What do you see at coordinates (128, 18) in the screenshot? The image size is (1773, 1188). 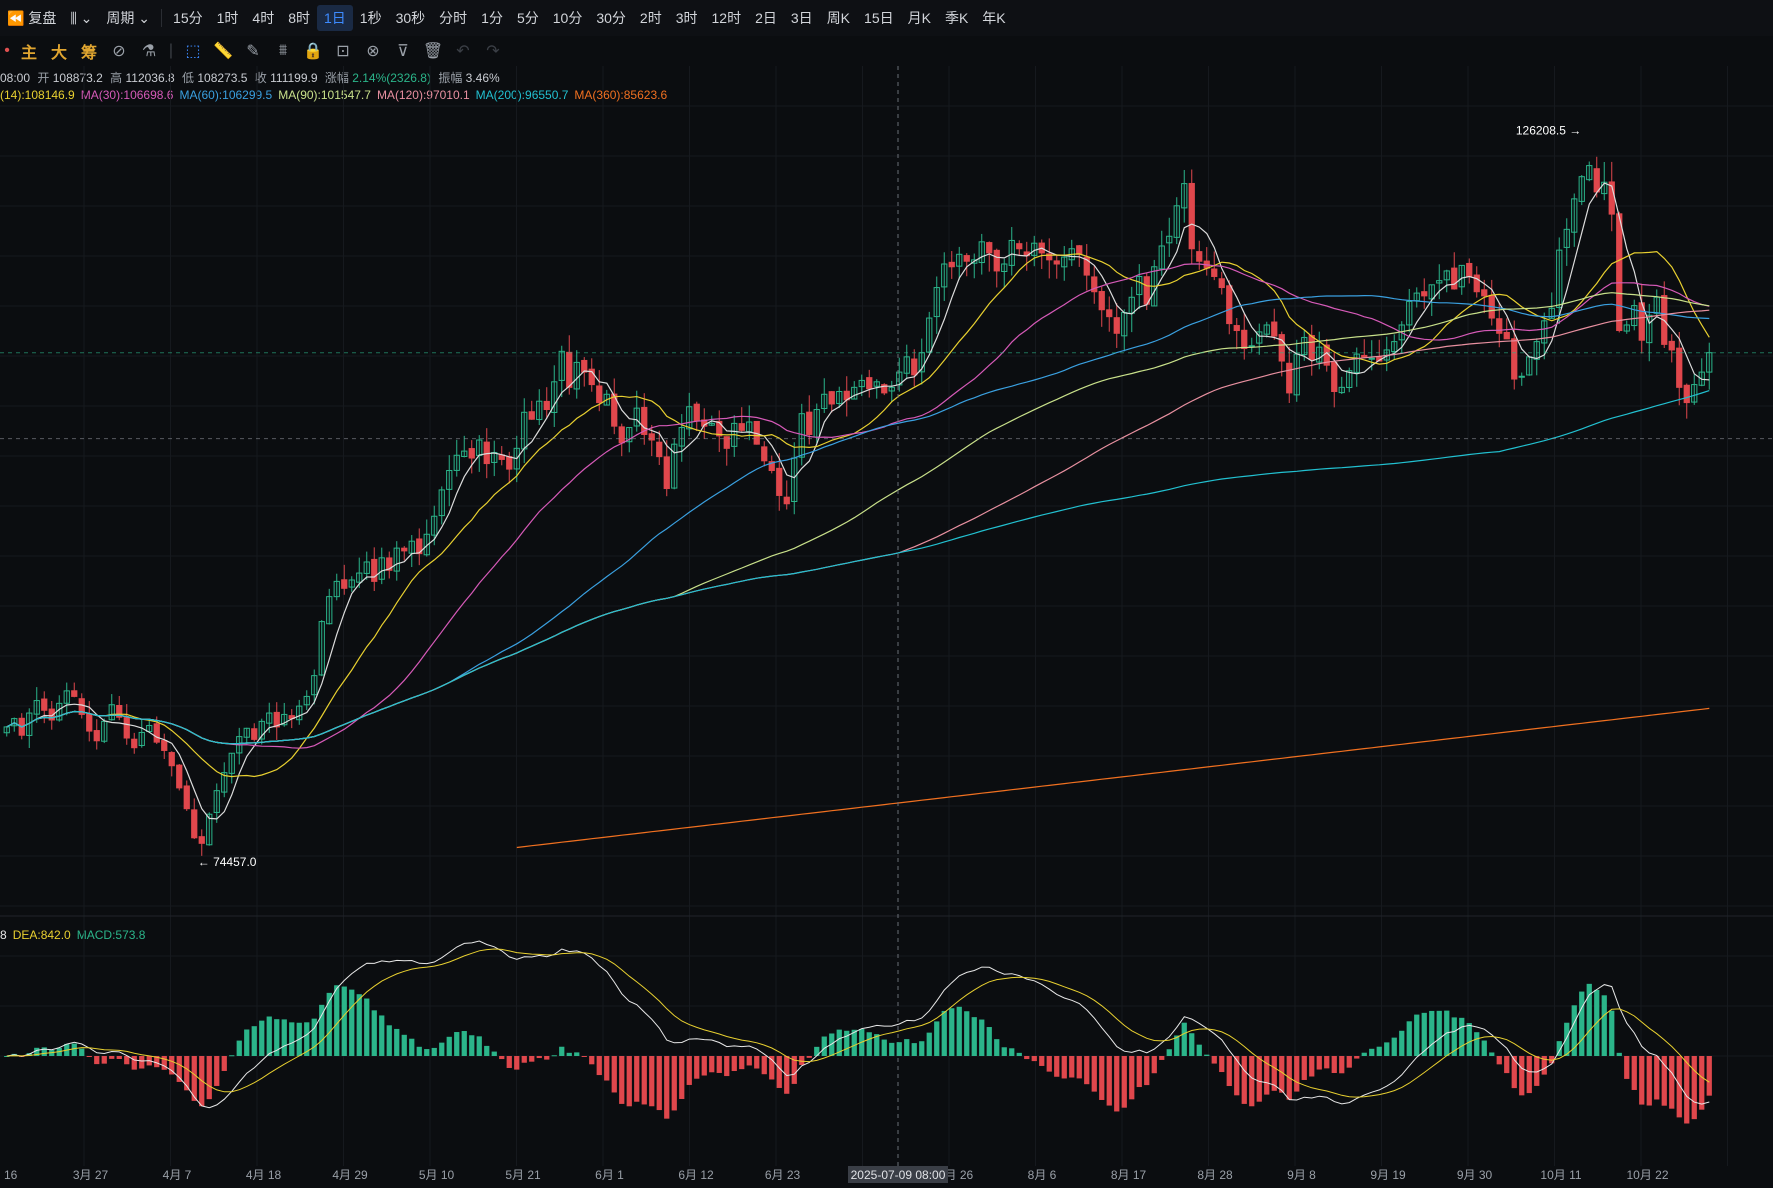 I see `period-dropdown: 周期 ⌄` at bounding box center [128, 18].